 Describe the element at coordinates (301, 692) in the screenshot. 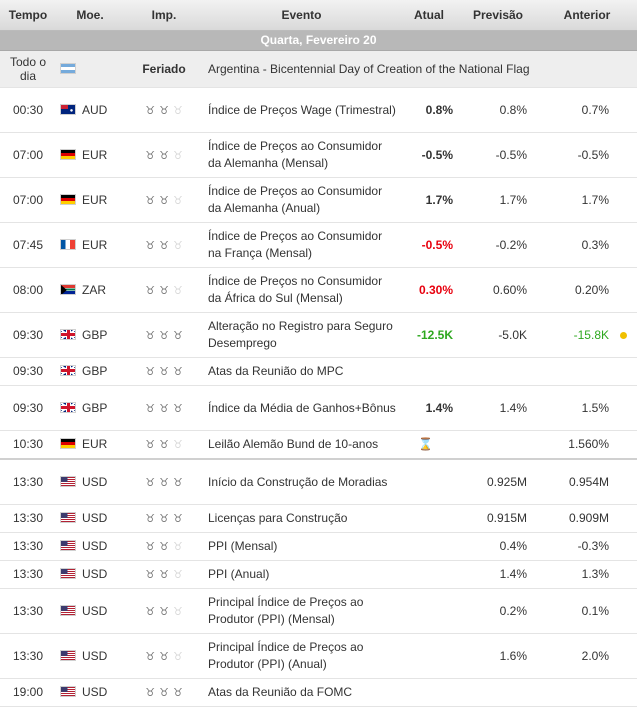

I see `event-name: Atas da Reunião da FOMC` at that location.